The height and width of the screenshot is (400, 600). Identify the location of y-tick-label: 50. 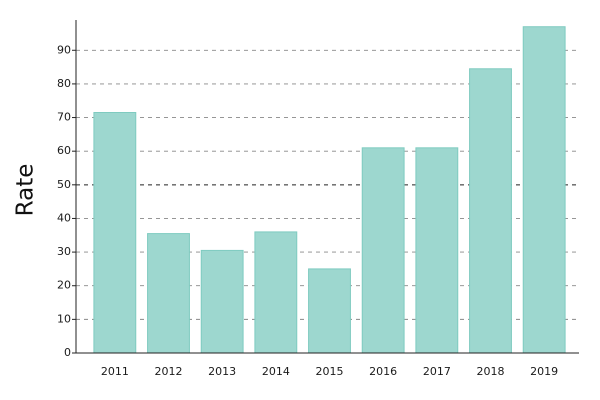
(64, 184).